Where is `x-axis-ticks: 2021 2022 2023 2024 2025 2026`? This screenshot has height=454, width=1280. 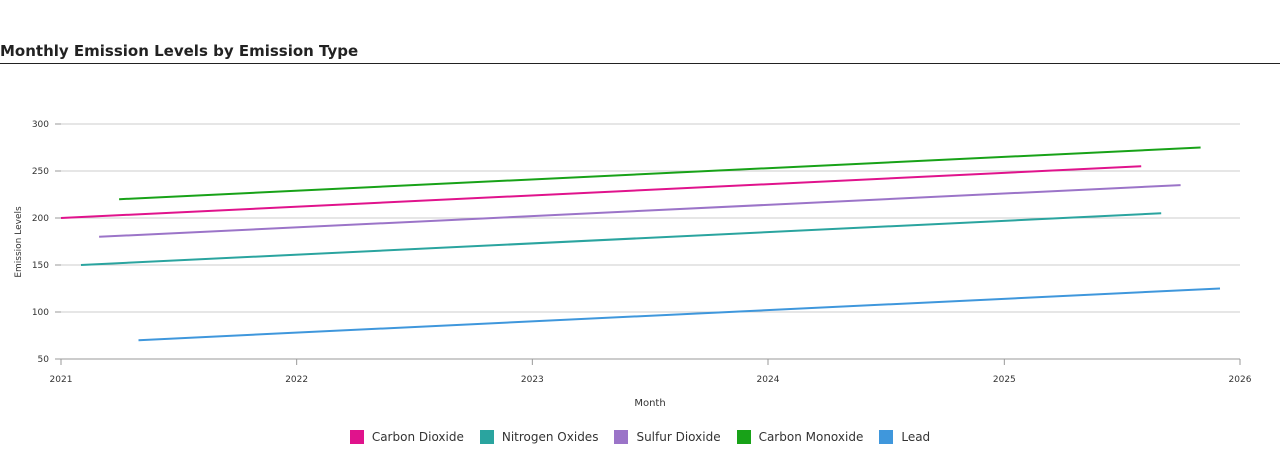 x-axis-ticks: 2021 2022 2023 2024 2025 2026 is located at coordinates (651, 372).